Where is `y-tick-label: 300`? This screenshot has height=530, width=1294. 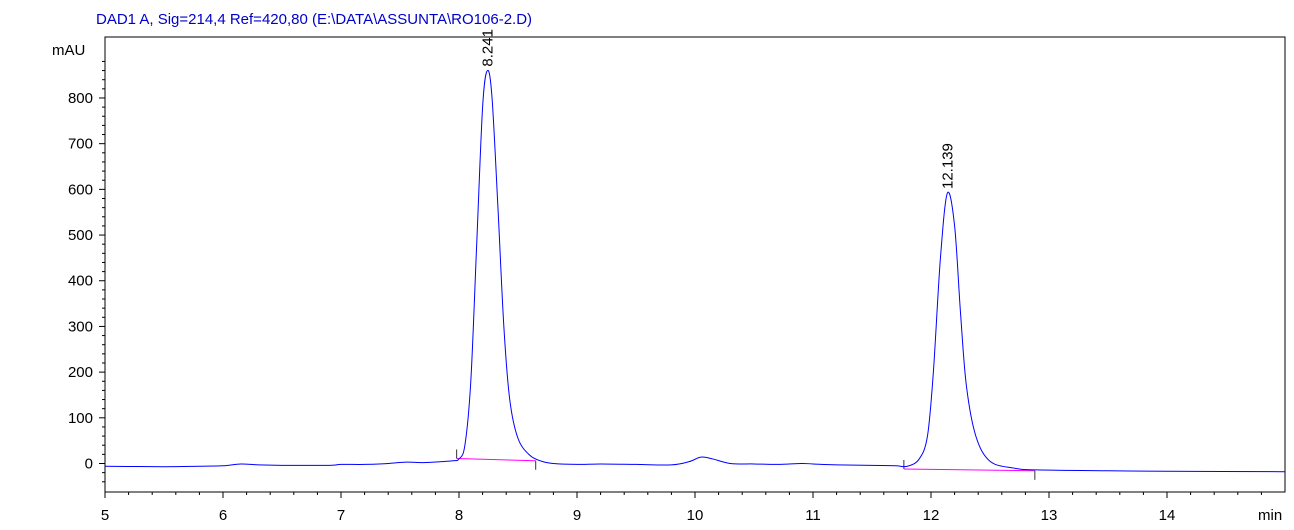 y-tick-label: 300 is located at coordinates (80, 326).